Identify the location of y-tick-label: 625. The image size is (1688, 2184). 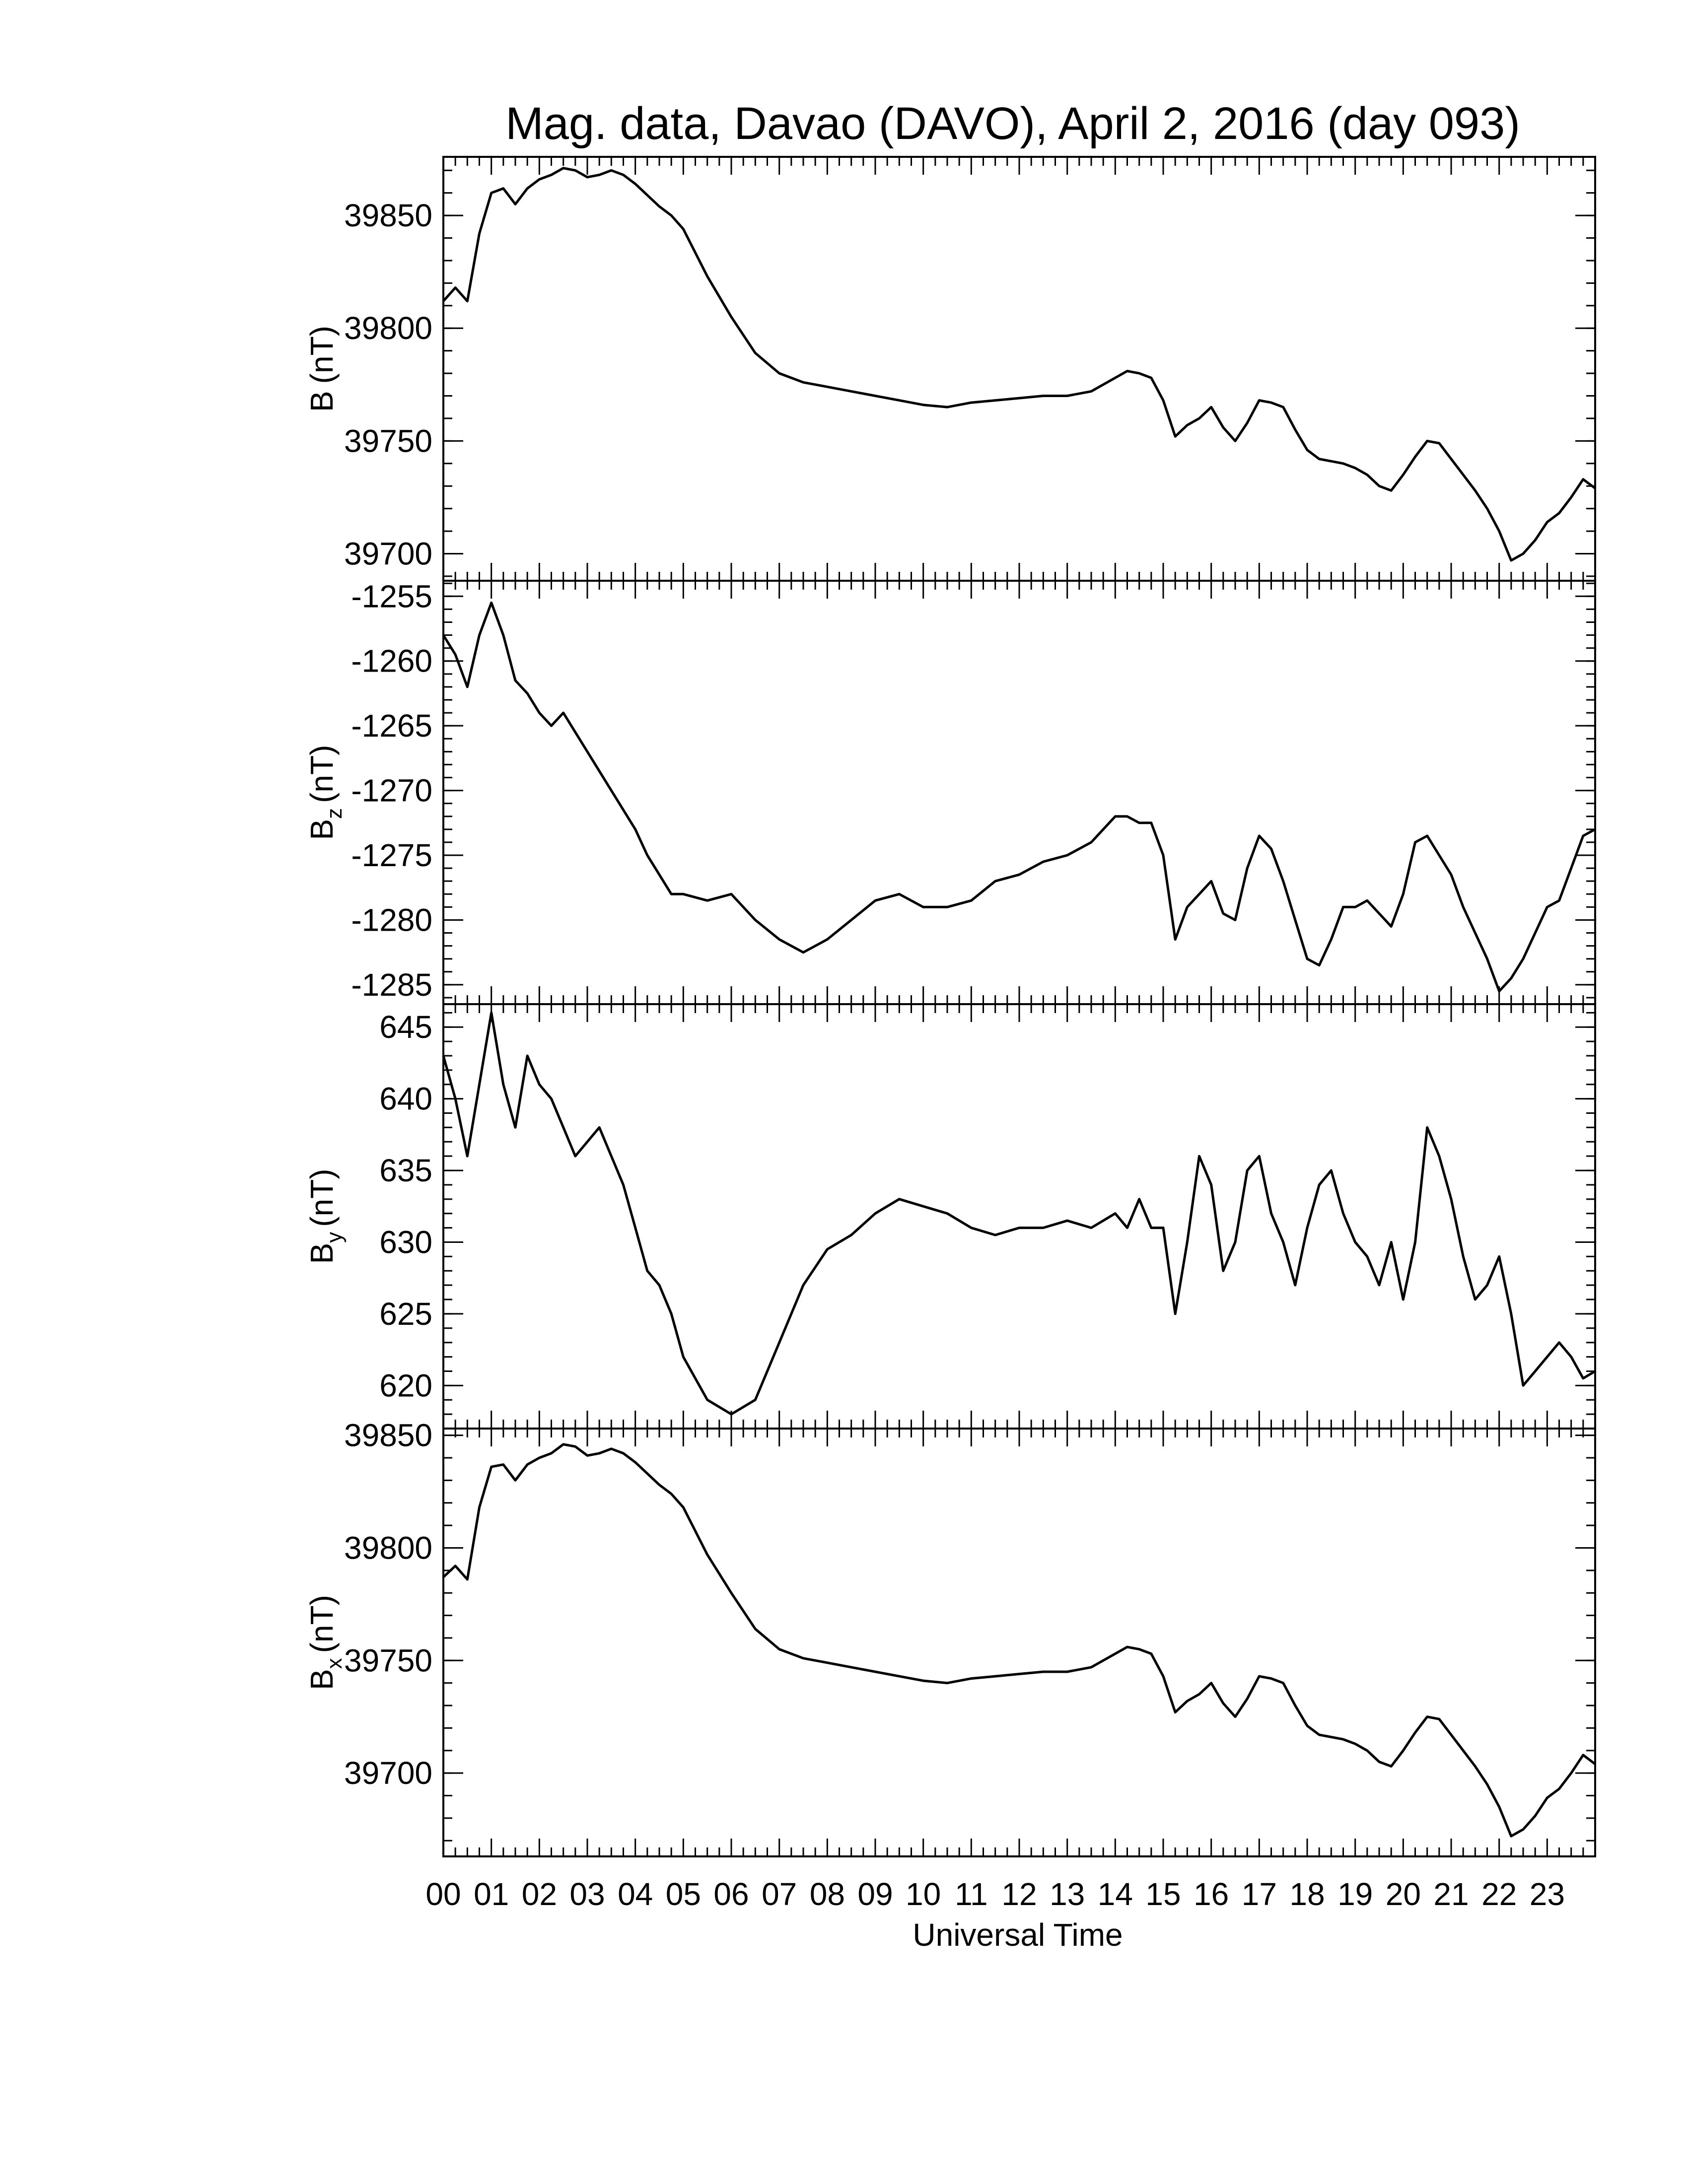
(405, 1314).